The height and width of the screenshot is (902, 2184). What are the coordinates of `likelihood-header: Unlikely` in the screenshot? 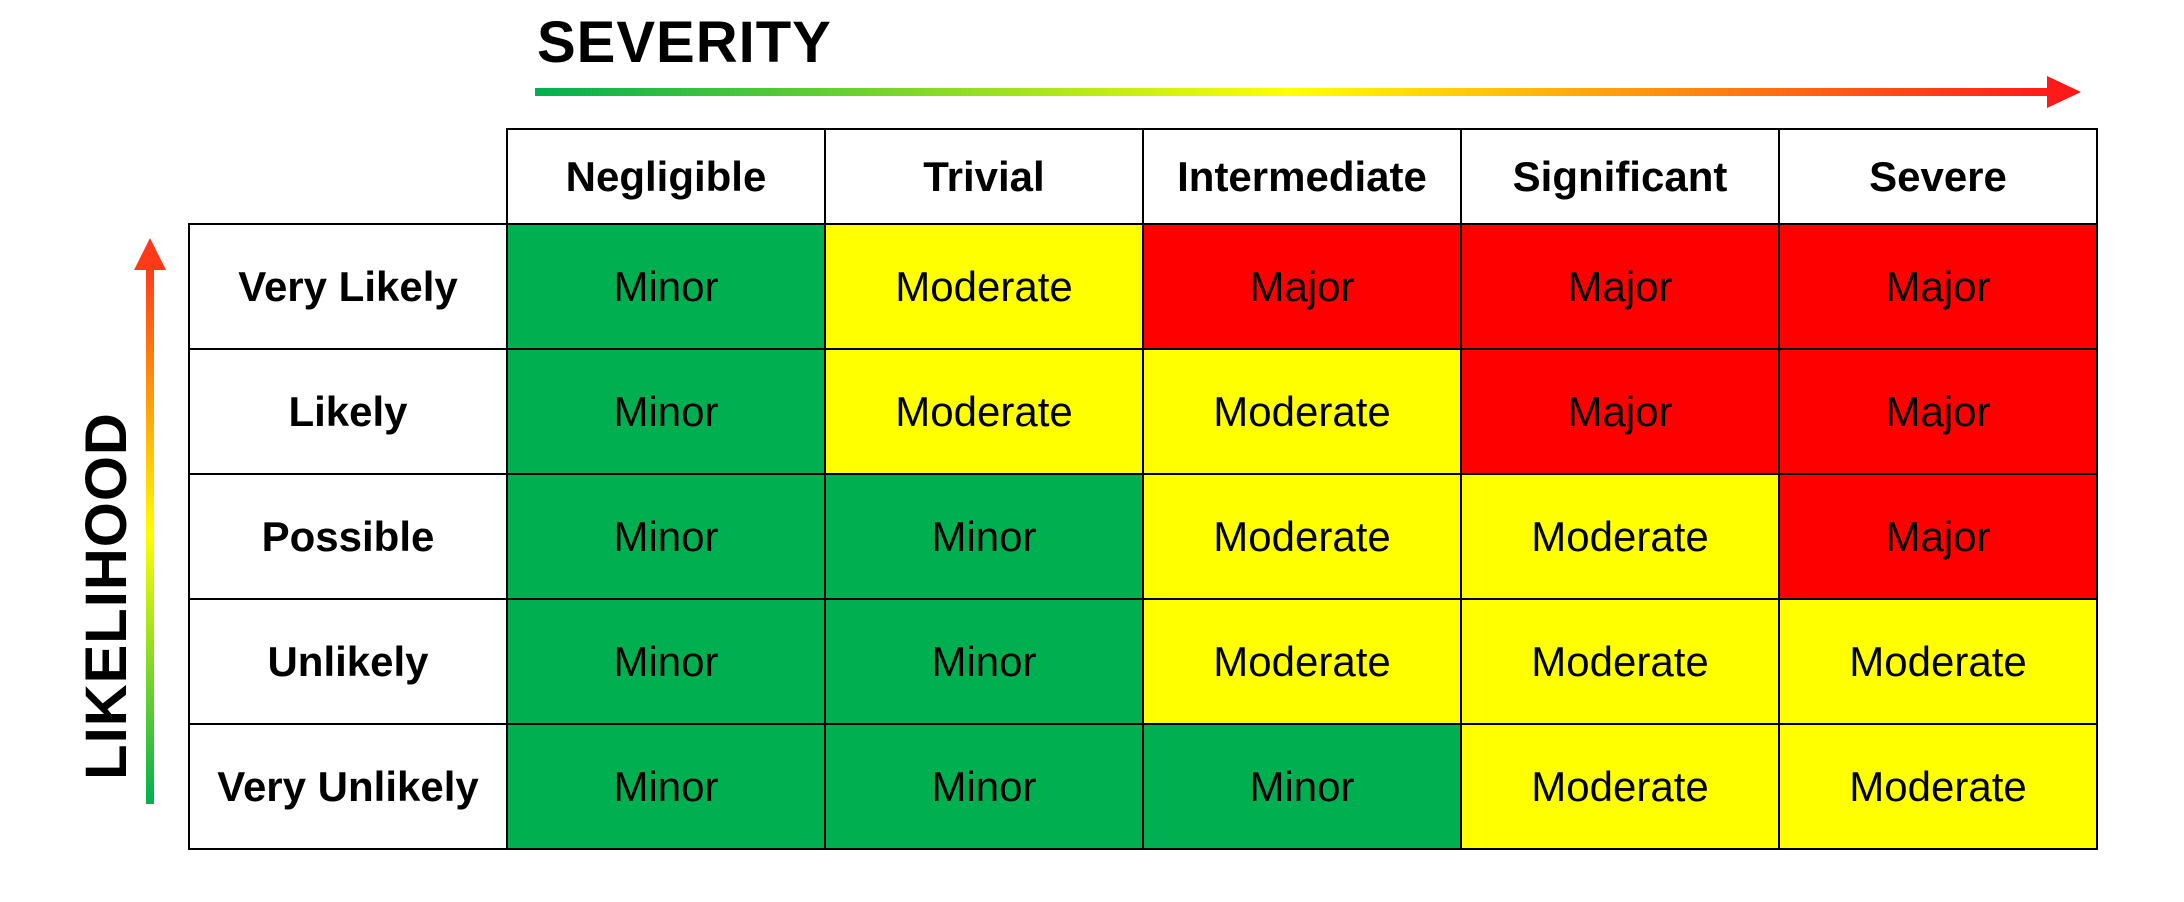 It's located at (348, 661).